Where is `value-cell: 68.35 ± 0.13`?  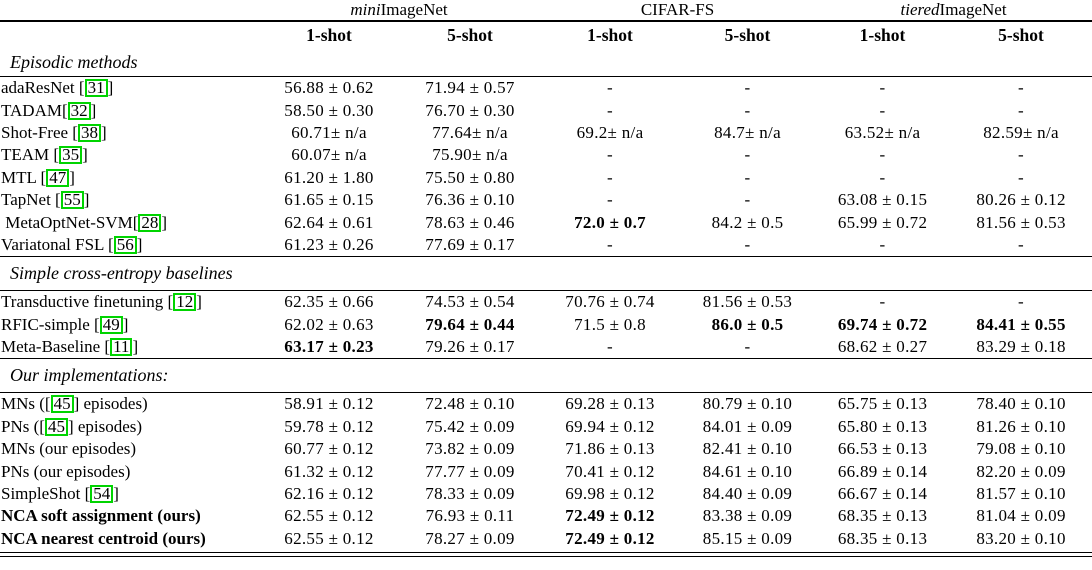 value-cell: 68.35 ± 0.13 is located at coordinates (882, 516).